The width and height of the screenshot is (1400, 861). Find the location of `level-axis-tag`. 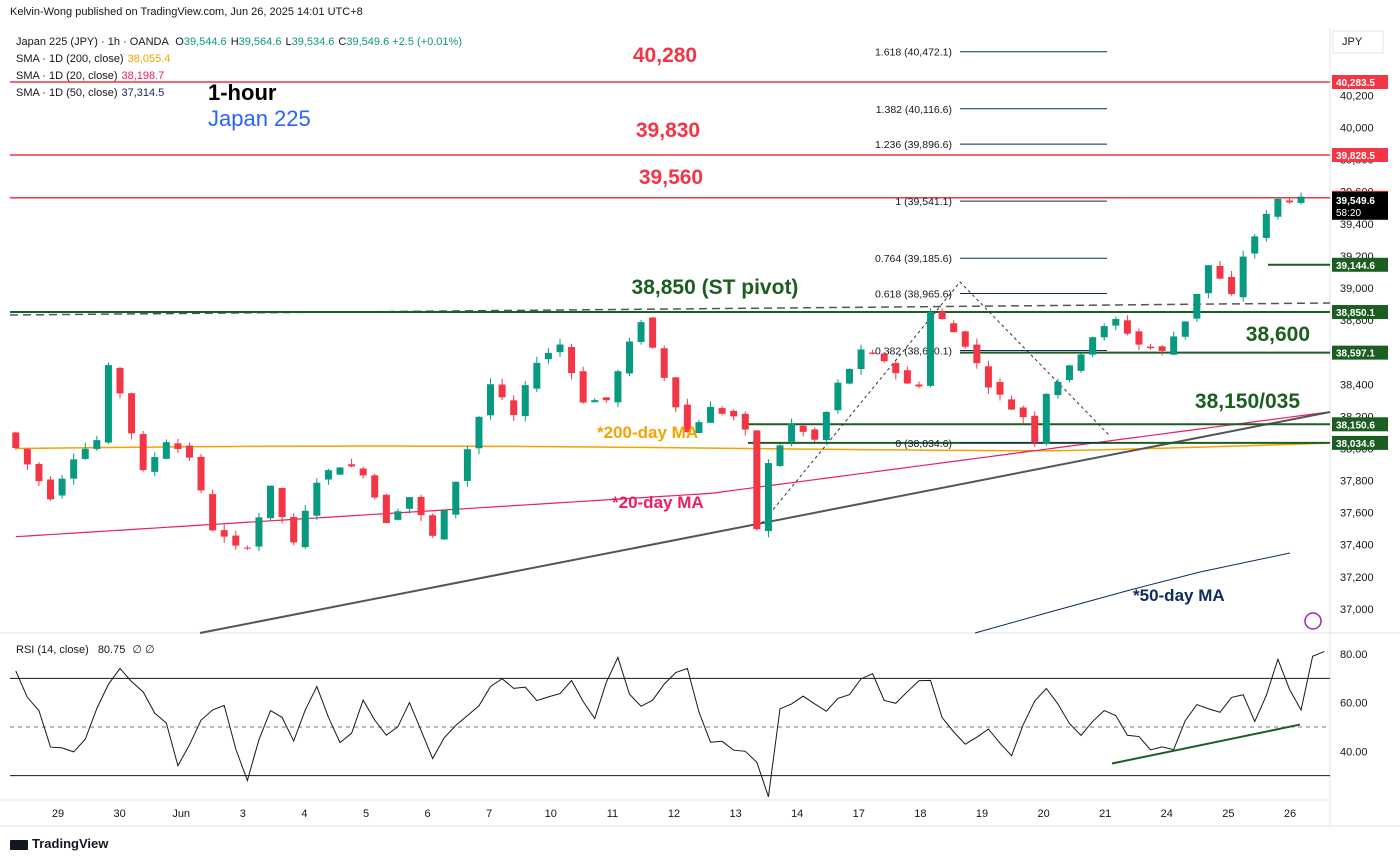

level-axis-tag is located at coordinates (1360, 442).